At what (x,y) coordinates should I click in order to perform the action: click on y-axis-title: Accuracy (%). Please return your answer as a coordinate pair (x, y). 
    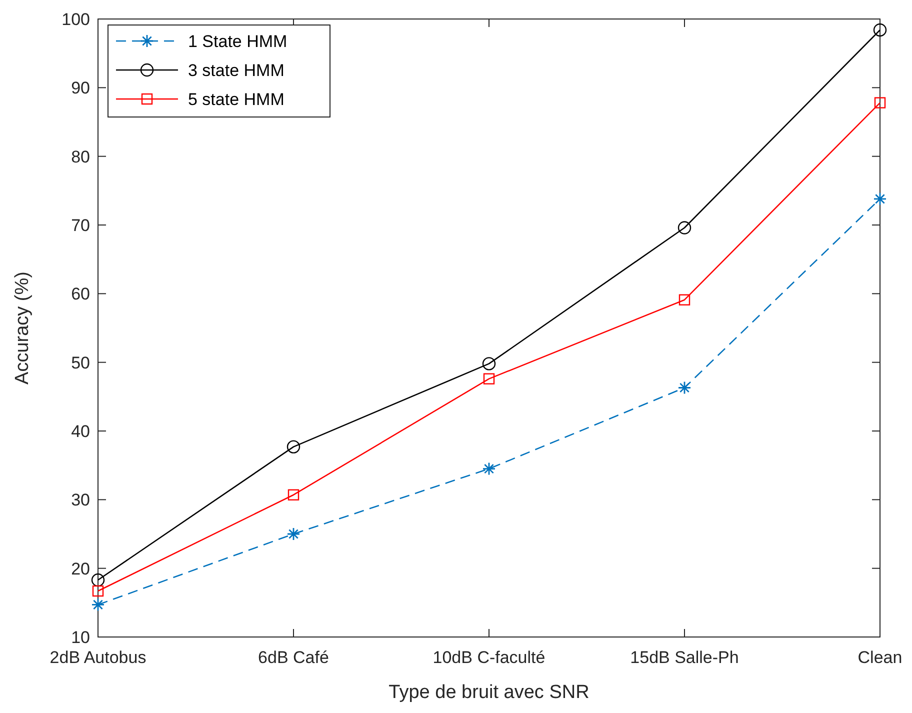
    Looking at the image, I should click on (22, 328).